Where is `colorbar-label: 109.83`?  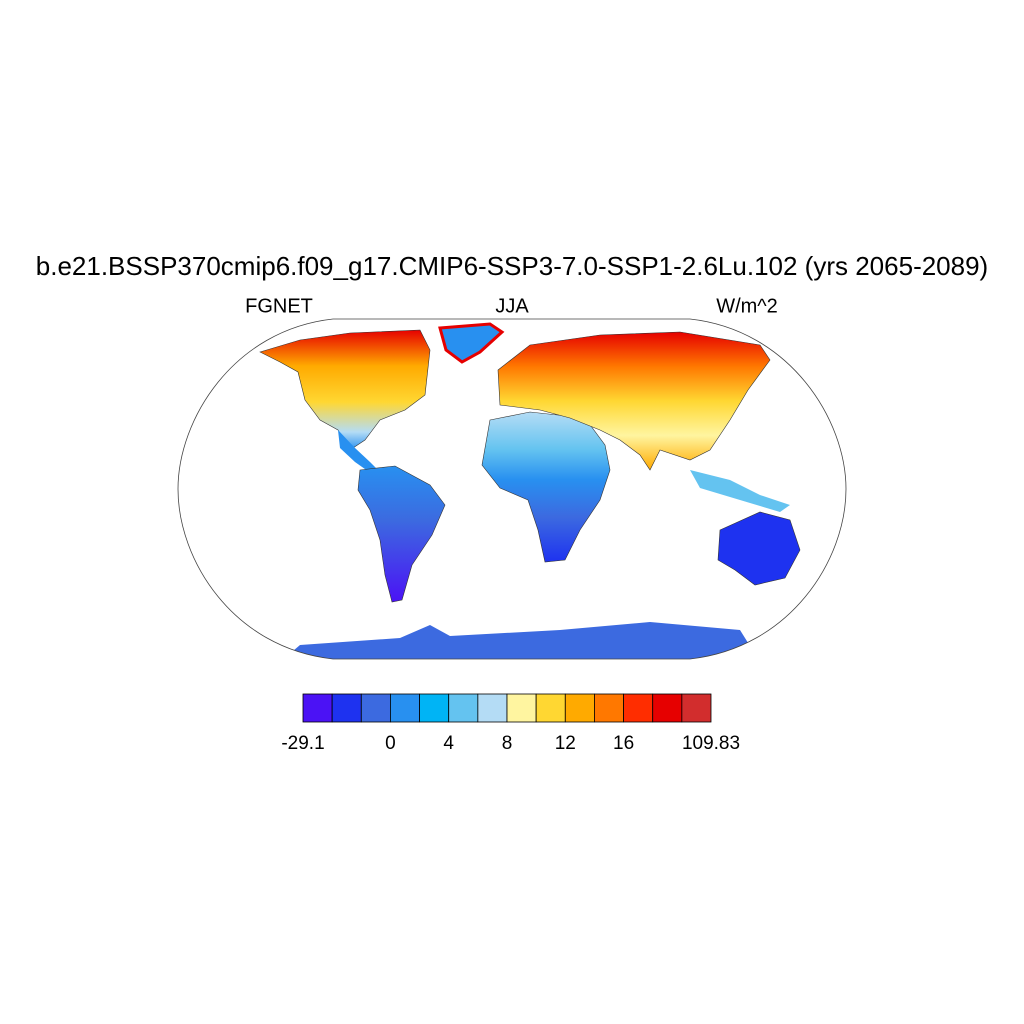 colorbar-label: 109.83 is located at coordinates (711, 743).